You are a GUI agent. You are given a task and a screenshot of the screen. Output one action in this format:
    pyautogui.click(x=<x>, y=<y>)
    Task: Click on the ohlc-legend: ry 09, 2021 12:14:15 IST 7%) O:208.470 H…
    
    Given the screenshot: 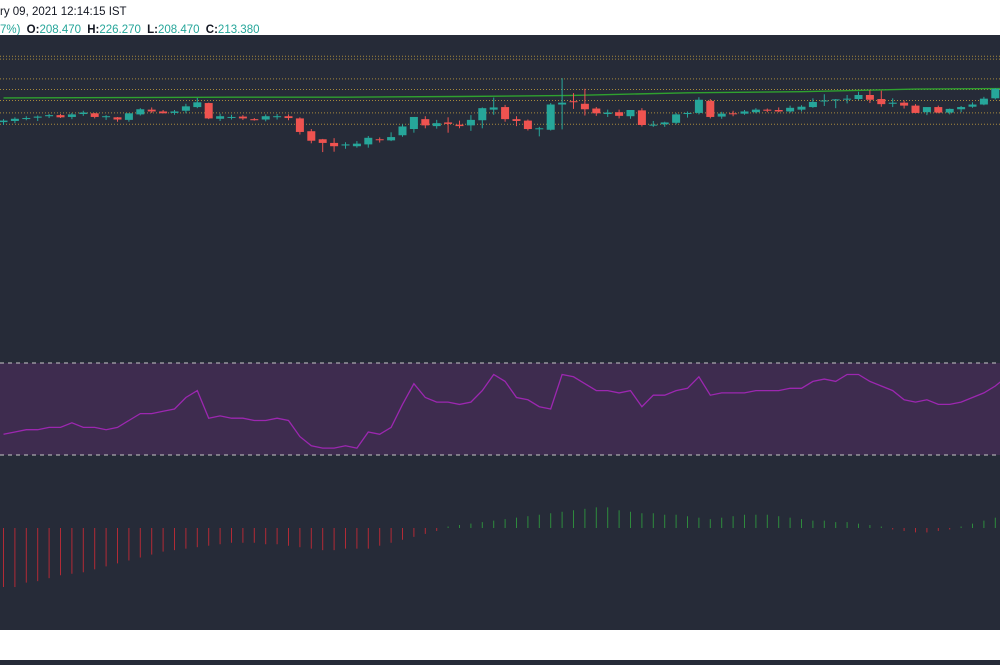 What is the action you would take?
    pyautogui.click(x=130, y=12)
    